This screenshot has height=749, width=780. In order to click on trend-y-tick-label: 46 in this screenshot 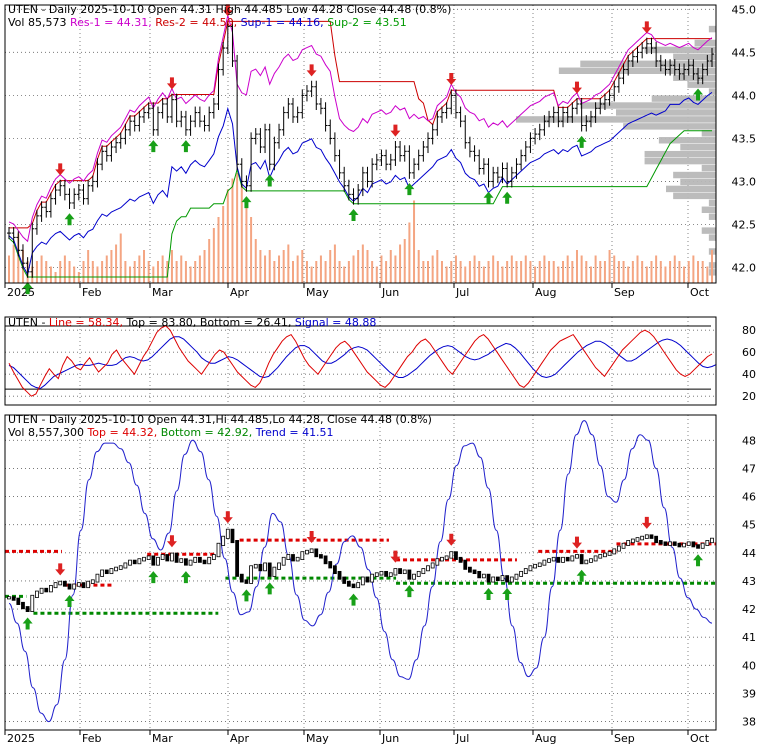, I will do `click(749, 497)`.